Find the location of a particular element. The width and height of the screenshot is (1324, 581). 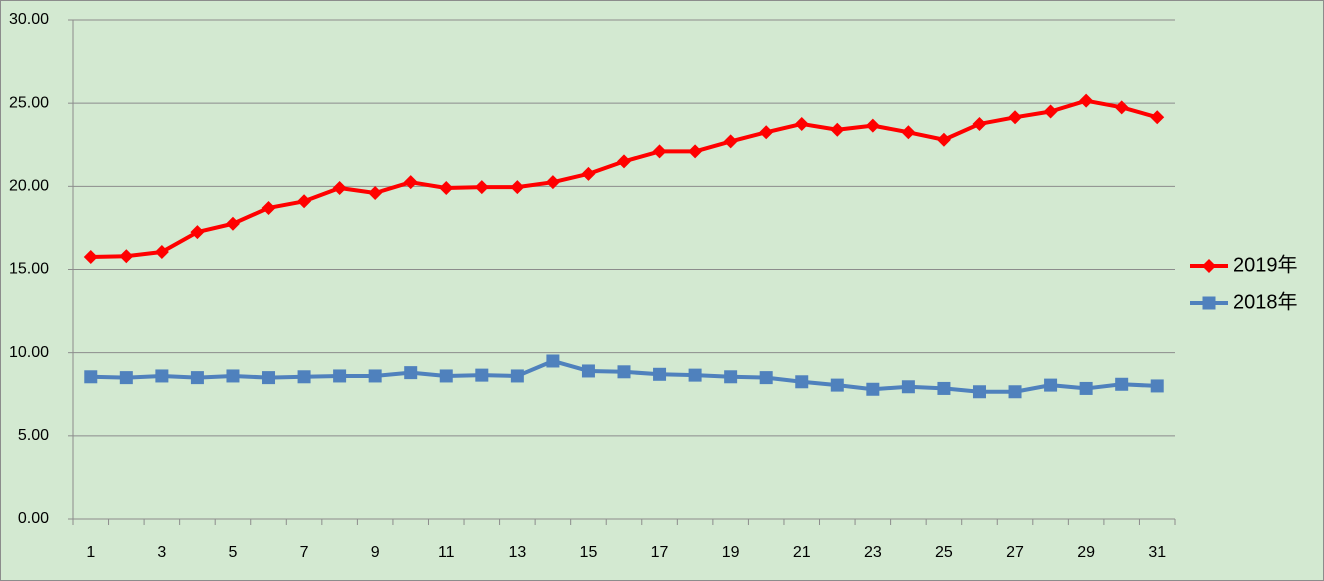

x-tick-label: 11 is located at coordinates (446, 552).